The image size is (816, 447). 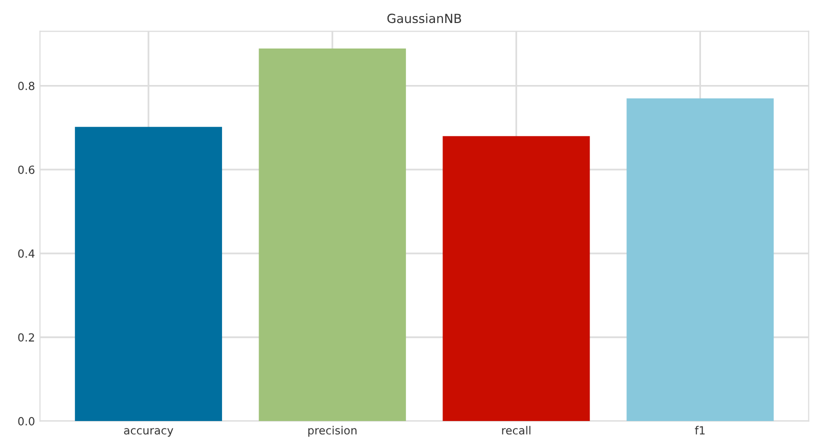 What do you see at coordinates (332, 431) in the screenshot?
I see `x-tick-label: precision` at bounding box center [332, 431].